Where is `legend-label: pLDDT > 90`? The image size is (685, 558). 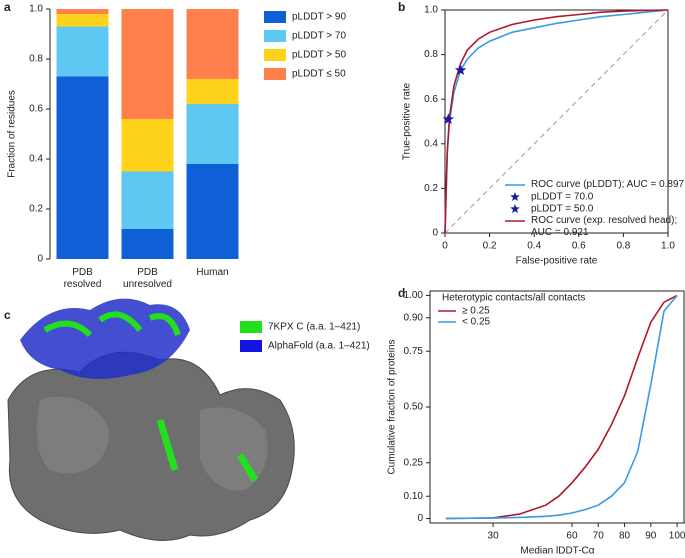 legend-label: pLDDT > 90 is located at coordinates (319, 17).